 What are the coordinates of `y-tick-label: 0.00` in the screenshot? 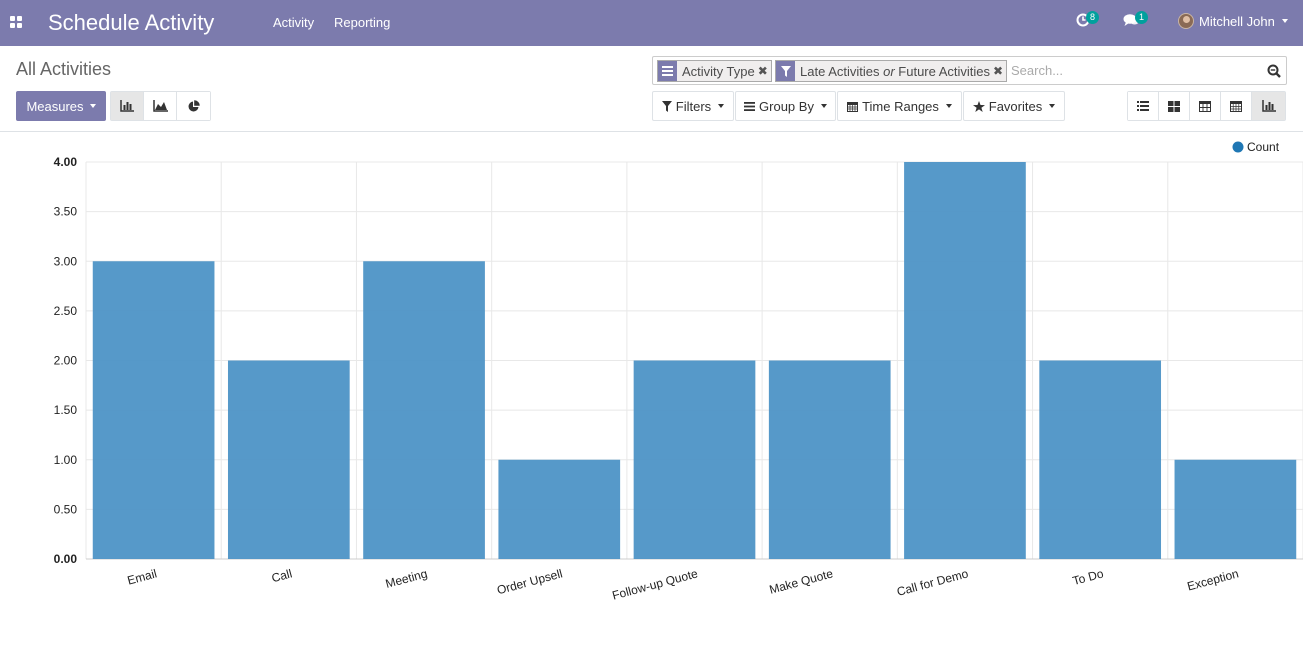 It's located at (66, 559).